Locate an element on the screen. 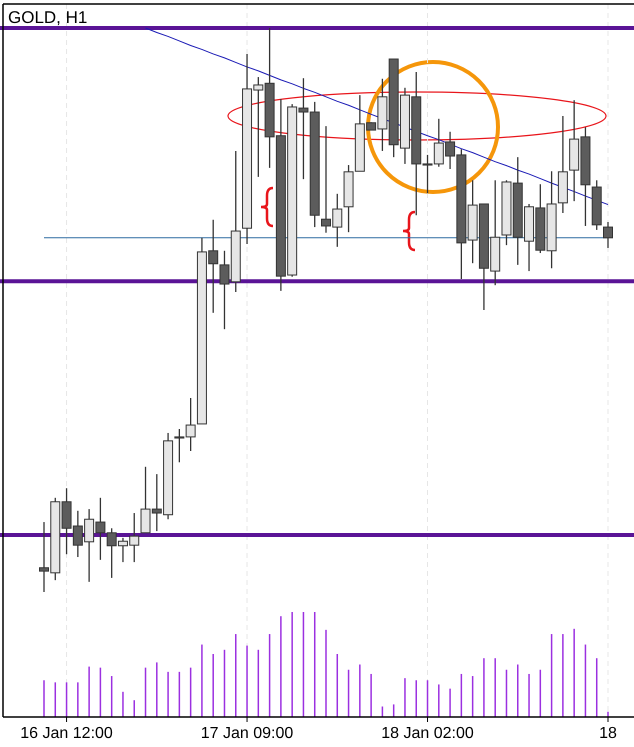  x-tick-label: 18 is located at coordinates (608, 733).